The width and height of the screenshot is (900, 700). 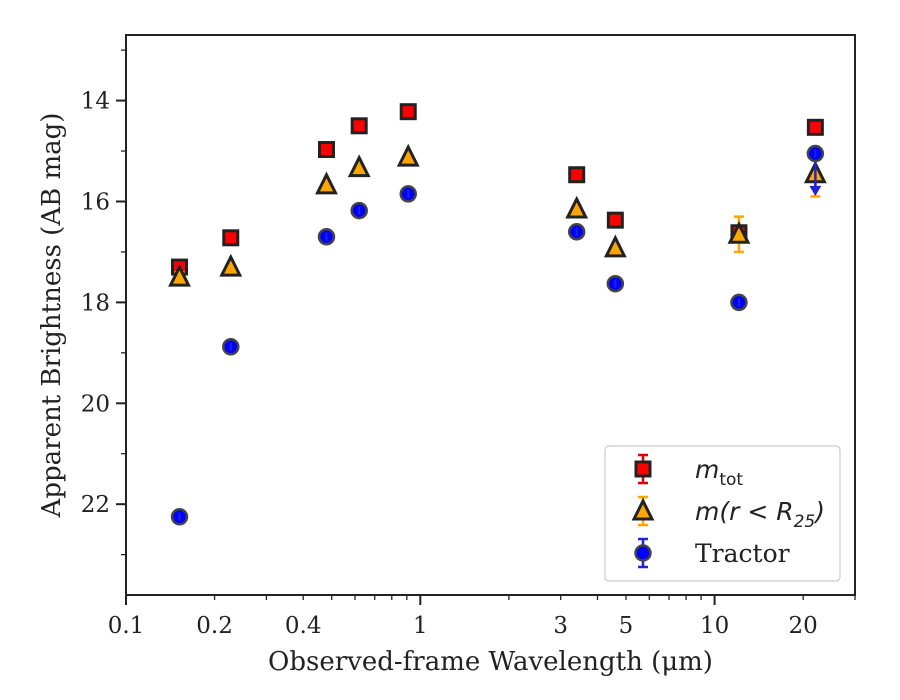 I want to click on x-axis-ticks: 0.1 0.2 0.4 1 3 5 10 20, so click(x=482, y=617).